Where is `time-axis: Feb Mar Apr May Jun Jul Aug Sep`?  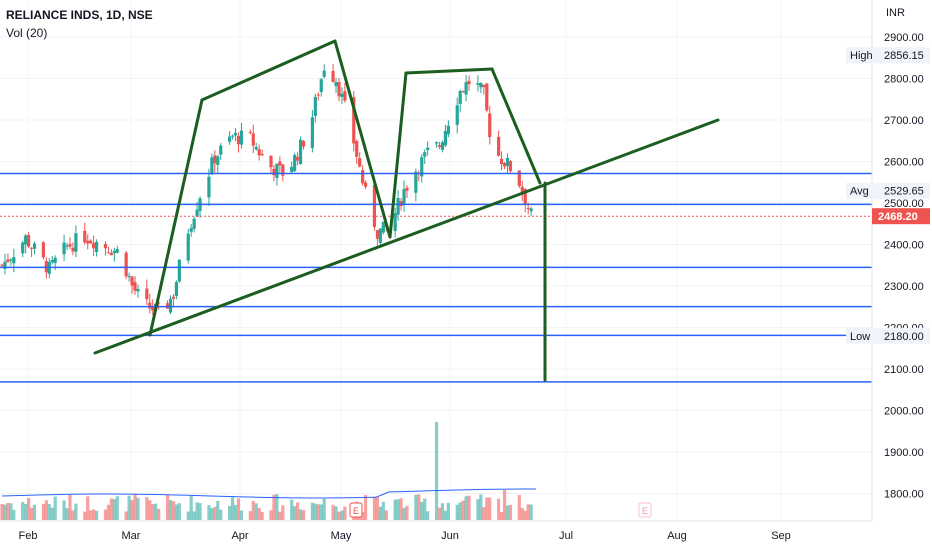
time-axis: Feb Mar Apr May Jun Jul Aug Sep is located at coordinates (405, 536).